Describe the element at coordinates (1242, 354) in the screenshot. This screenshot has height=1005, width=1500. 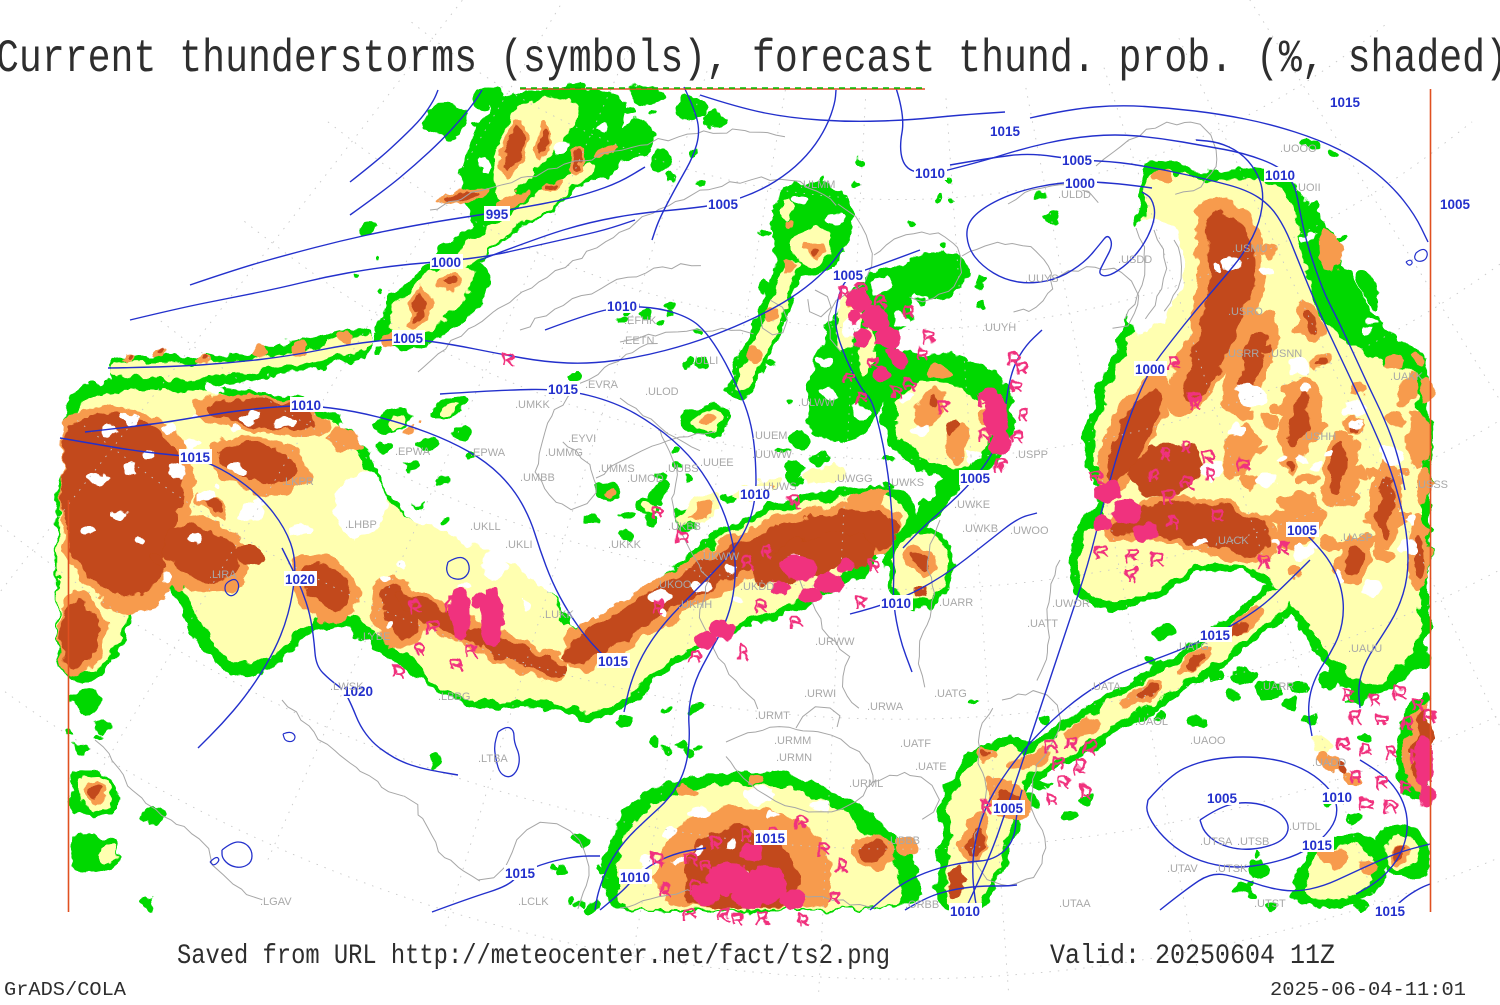
I see `svg-text: .USRR` at that location.